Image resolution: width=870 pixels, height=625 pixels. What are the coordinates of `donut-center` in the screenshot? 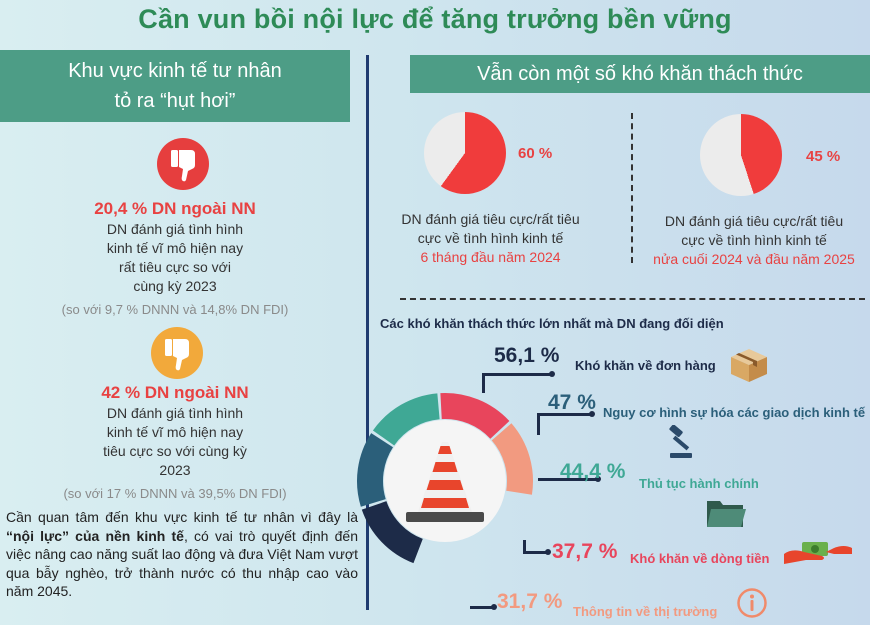 It's located at (445, 481).